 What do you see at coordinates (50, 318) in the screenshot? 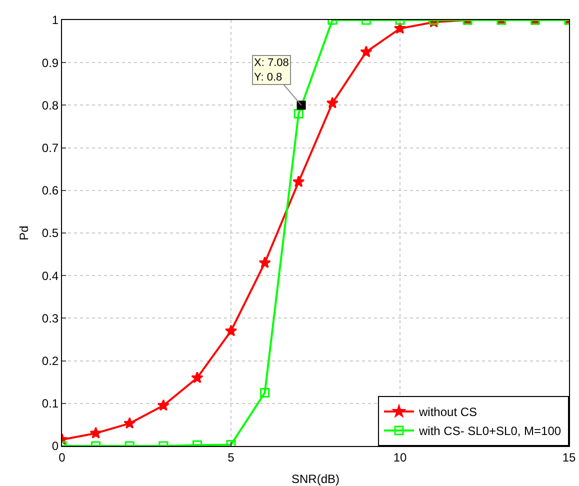
I see `y-tick-label: 0.3` at bounding box center [50, 318].